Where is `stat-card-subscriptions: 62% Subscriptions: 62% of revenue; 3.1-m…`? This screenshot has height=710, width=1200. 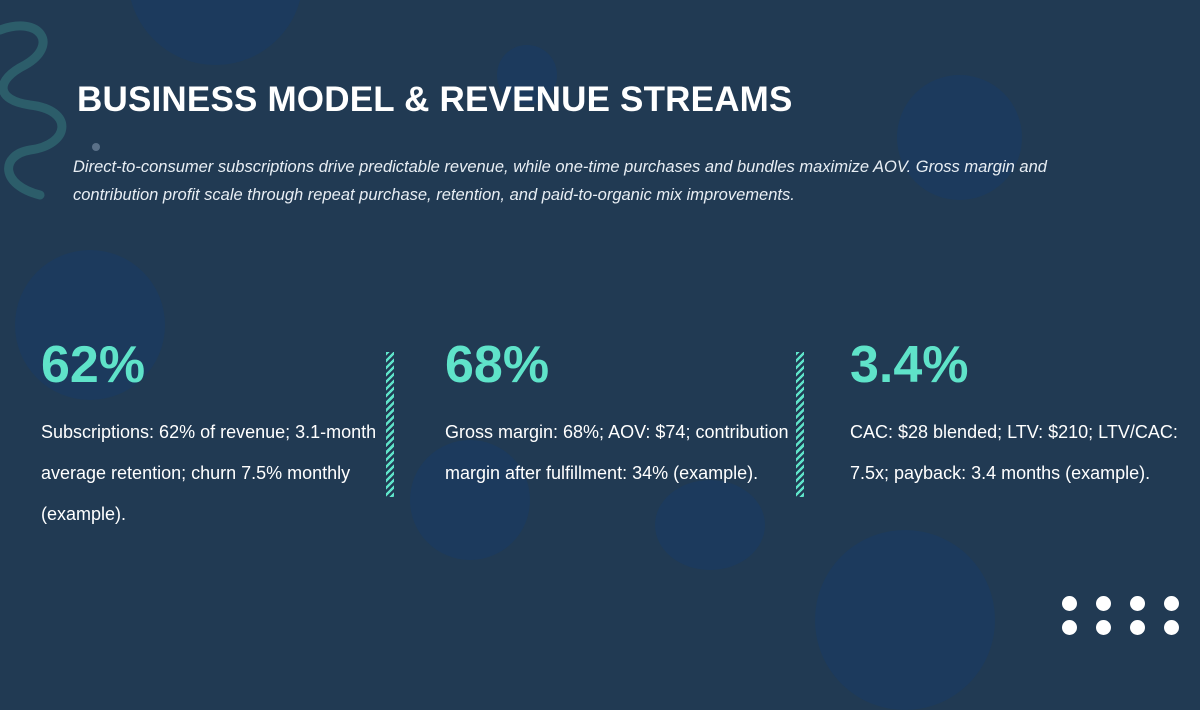
stat-card-subscriptions: 62% Subscriptions: 62% of revenue; 3.1-m… is located at coordinates (216, 435).